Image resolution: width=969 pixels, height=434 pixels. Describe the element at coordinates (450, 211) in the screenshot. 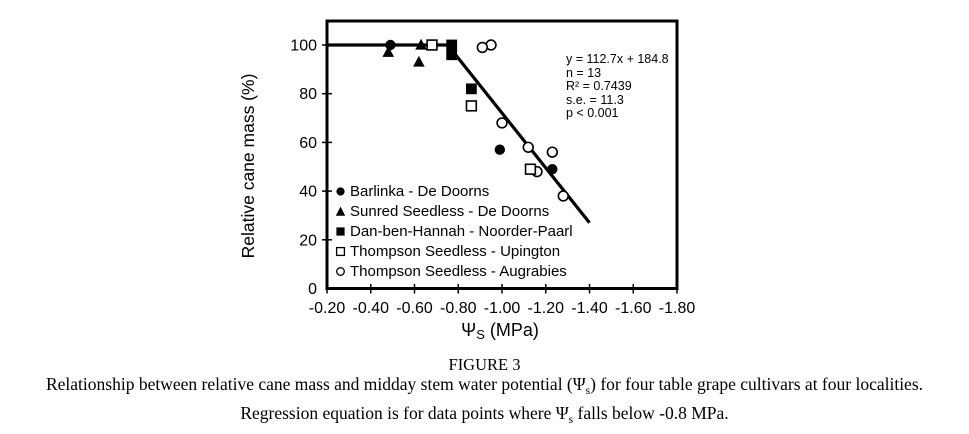

I see `legend-label: Sunred Seedless - De Doorns` at that location.